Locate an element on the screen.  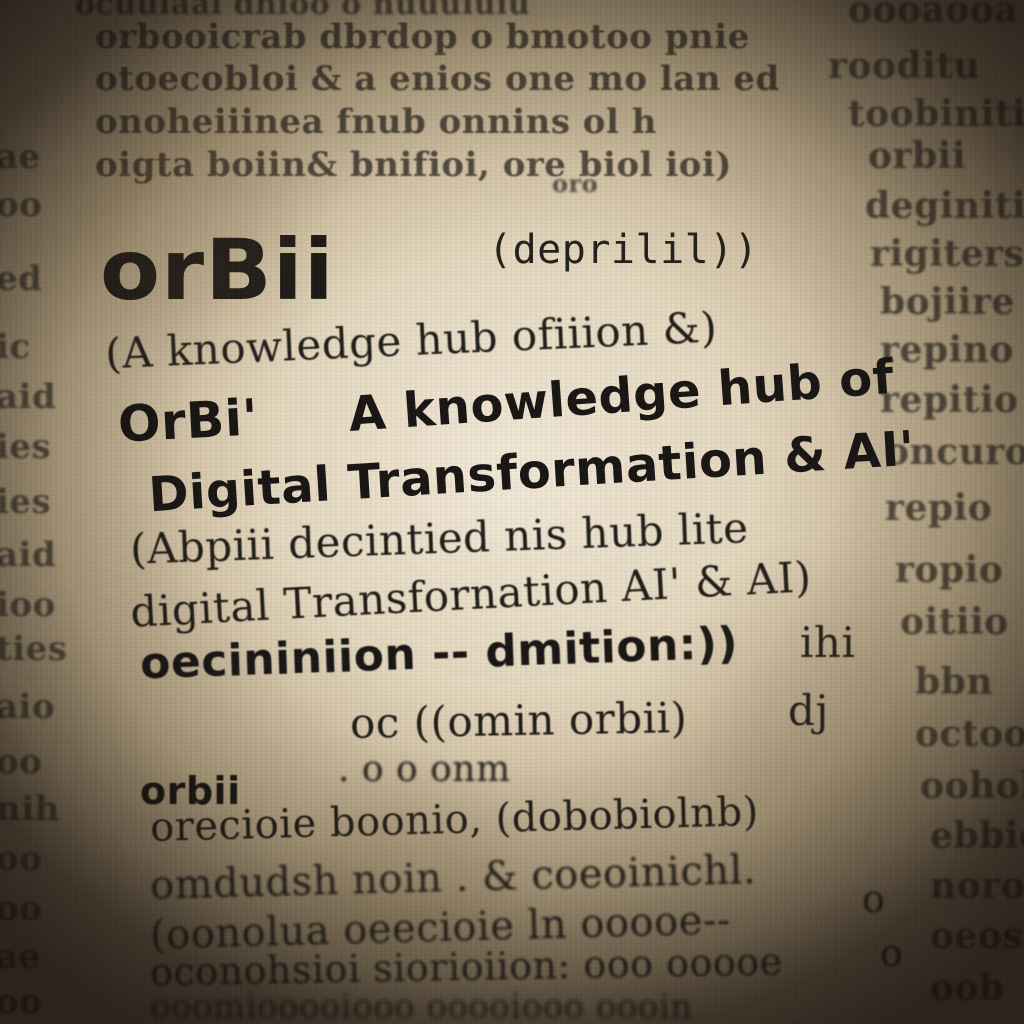
bg-text-line: onoheiiinea fnub onnins ol h is located at coordinates (376, 122).